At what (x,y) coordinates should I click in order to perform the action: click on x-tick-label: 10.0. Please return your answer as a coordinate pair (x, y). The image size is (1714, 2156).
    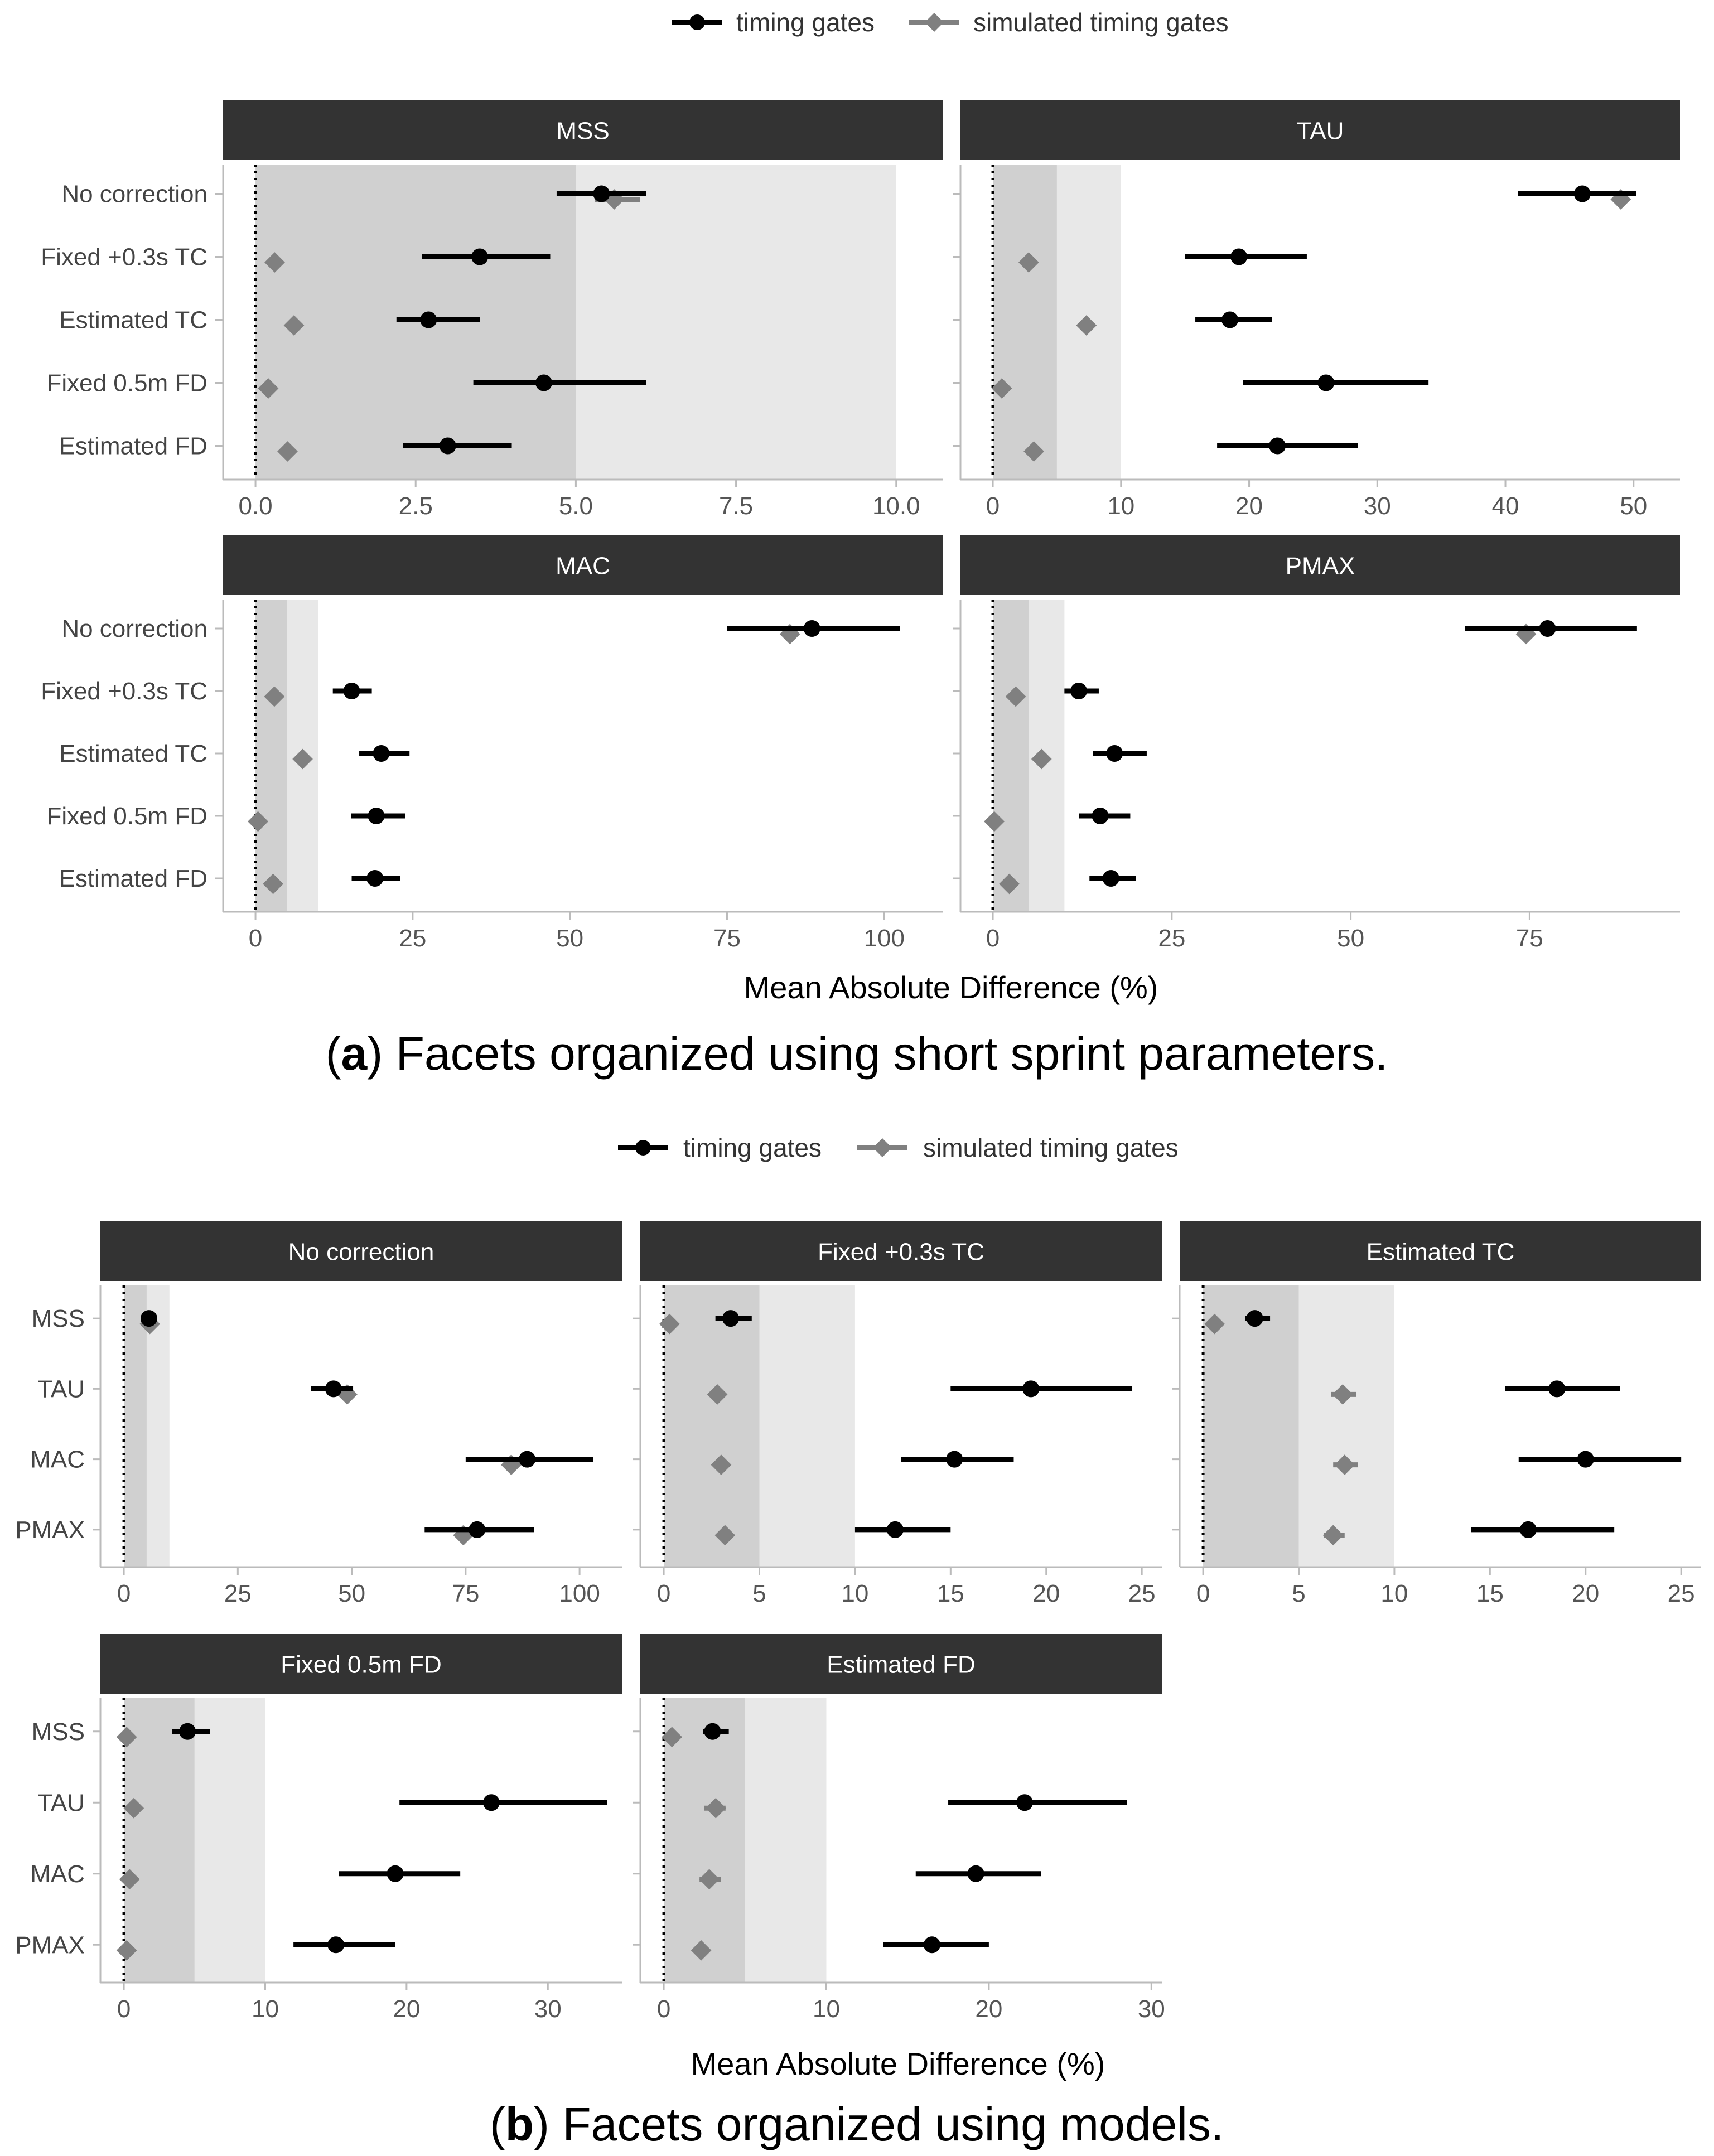
    Looking at the image, I should click on (896, 506).